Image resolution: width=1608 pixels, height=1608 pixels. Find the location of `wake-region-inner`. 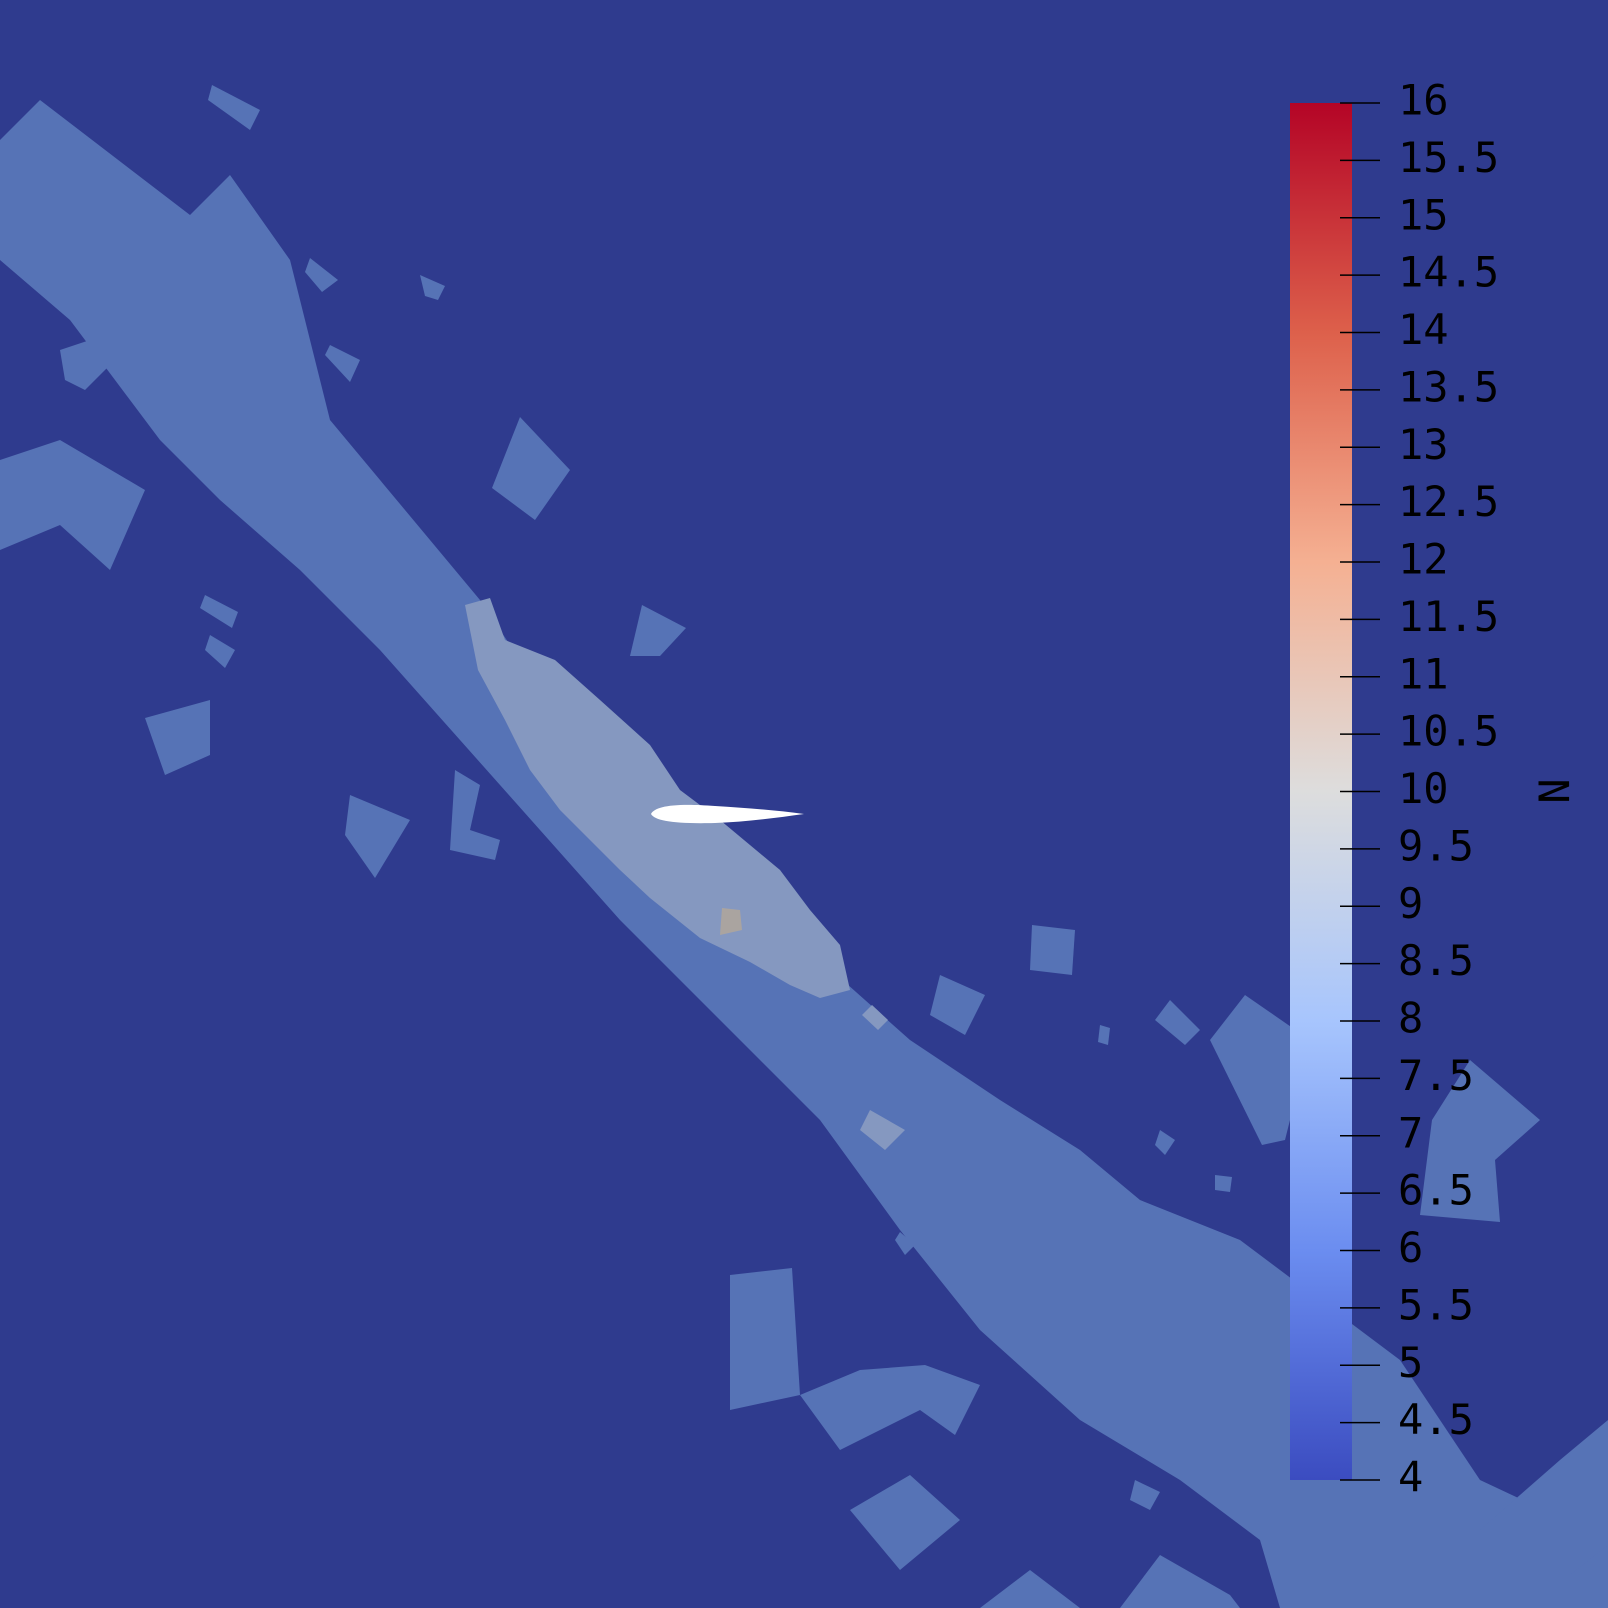

wake-region-inner is located at coordinates (685, 874).